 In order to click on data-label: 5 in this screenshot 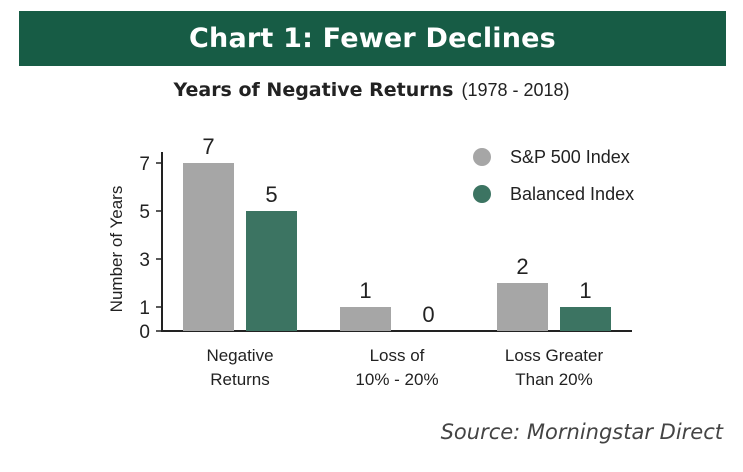, I will do `click(271, 194)`.